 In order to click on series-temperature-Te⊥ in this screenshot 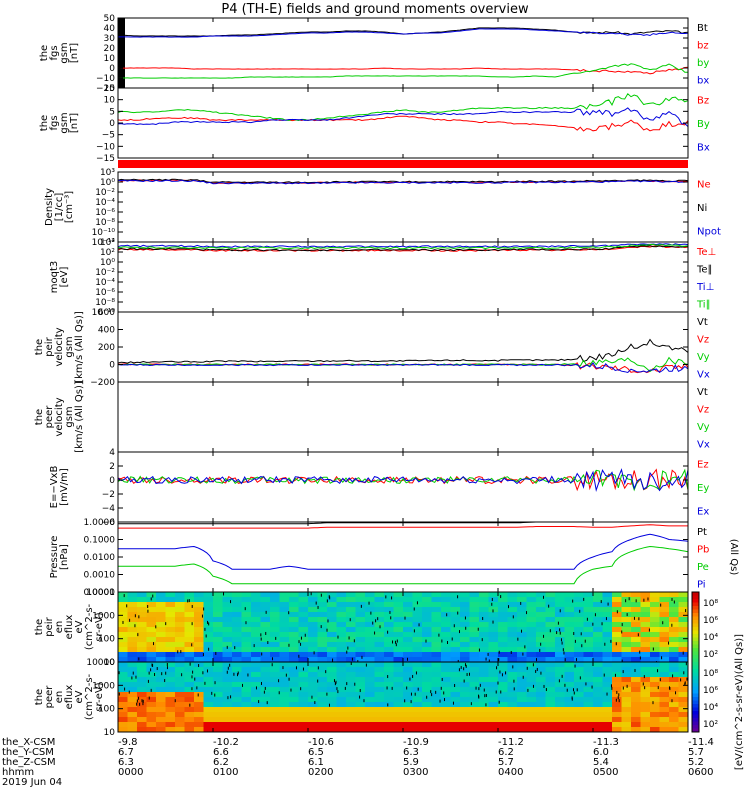, I will do `click(403, 248)`.